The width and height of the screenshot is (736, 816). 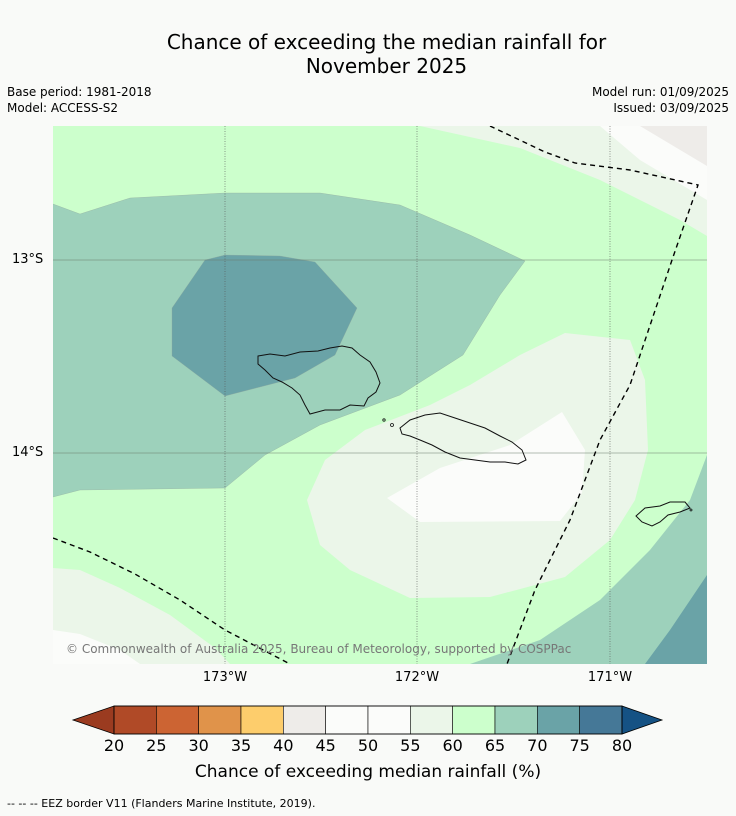 What do you see at coordinates (114, 745) in the screenshot?
I see `colorbar-tick-20: 20` at bounding box center [114, 745].